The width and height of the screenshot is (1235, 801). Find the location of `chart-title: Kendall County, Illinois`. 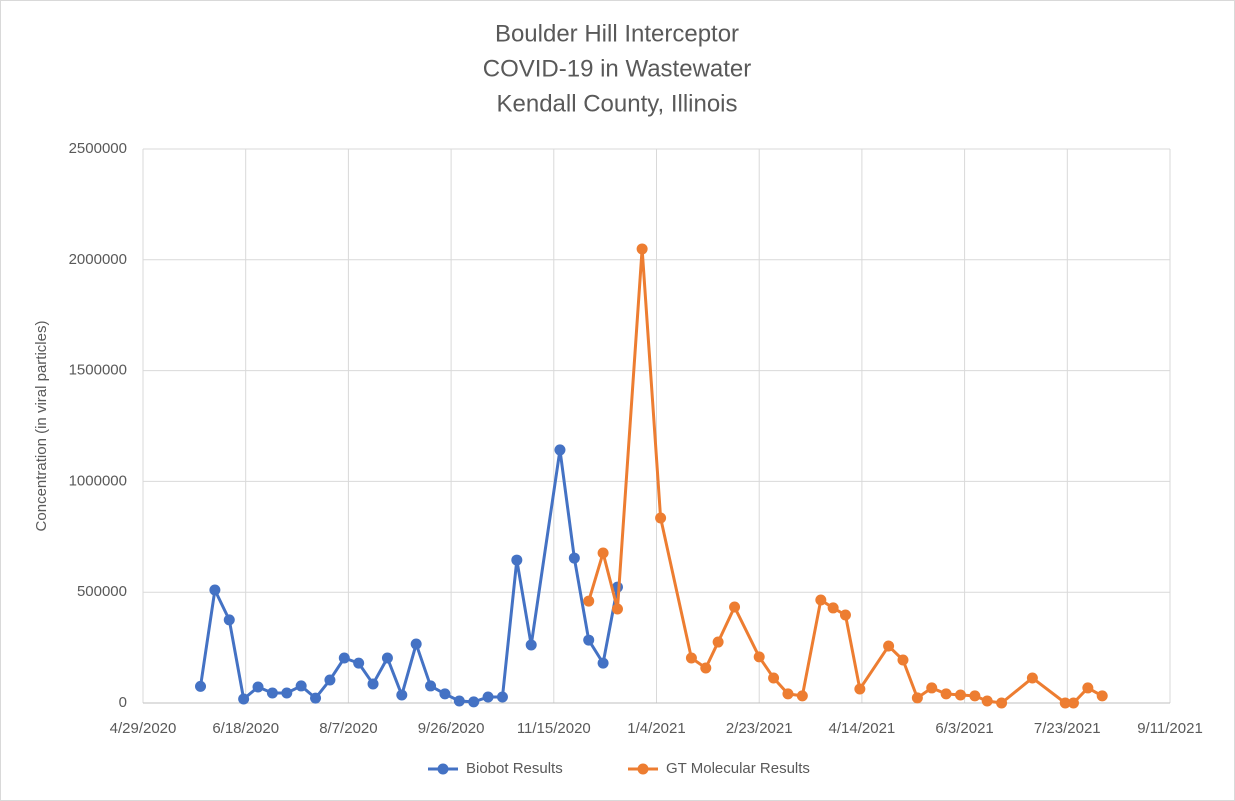

chart-title: Kendall County, Illinois is located at coordinates (616, 103).